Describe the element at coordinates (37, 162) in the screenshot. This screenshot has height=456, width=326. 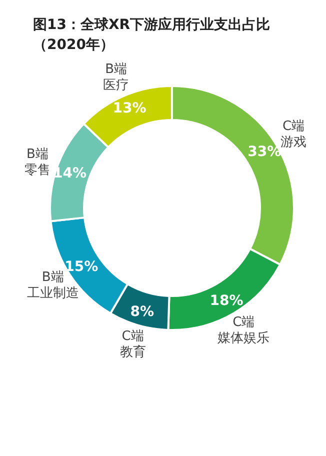
I see `slice-label: B端零售` at that location.